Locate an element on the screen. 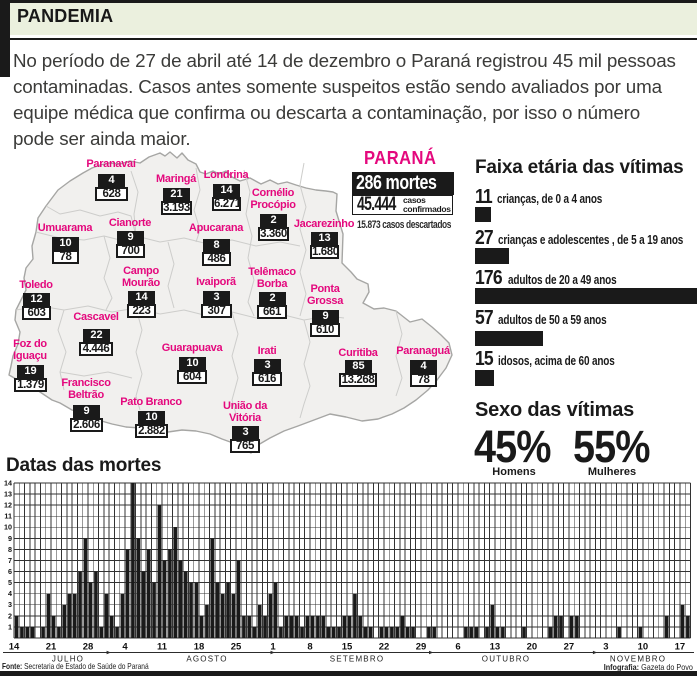 The height and width of the screenshot is (676, 697). svg-text: 25 is located at coordinates (236, 647).